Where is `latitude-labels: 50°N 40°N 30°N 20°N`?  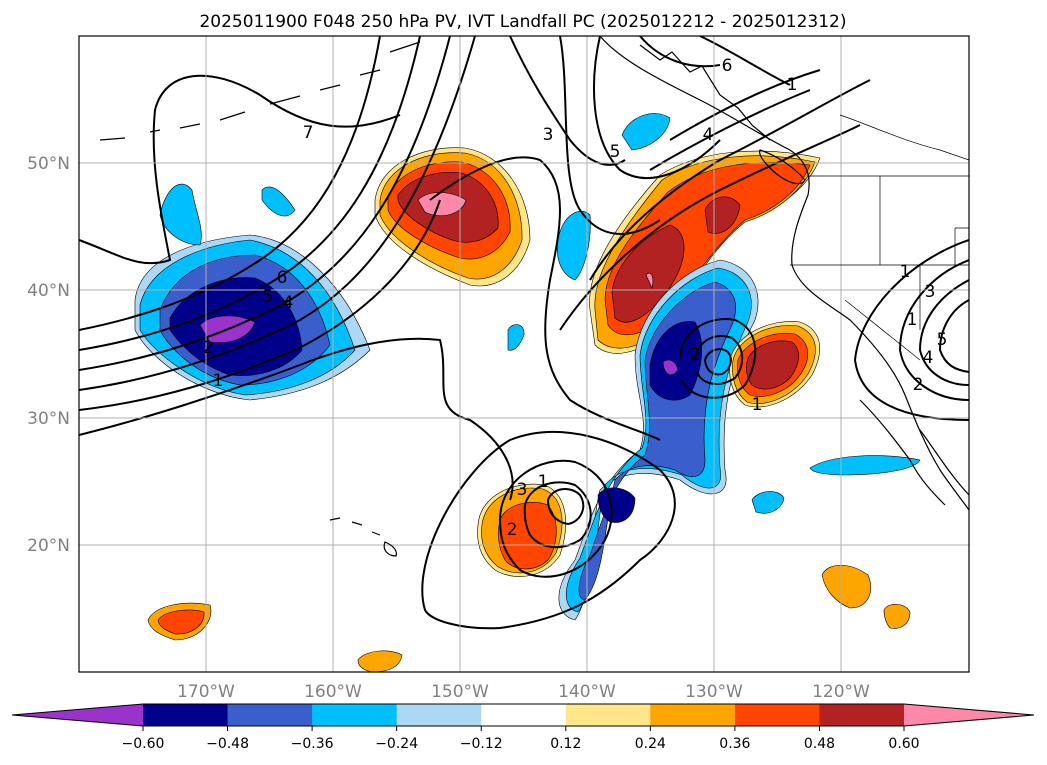
latitude-labels: 50°N 40°N 30°N 20°N is located at coordinates (48, 355).